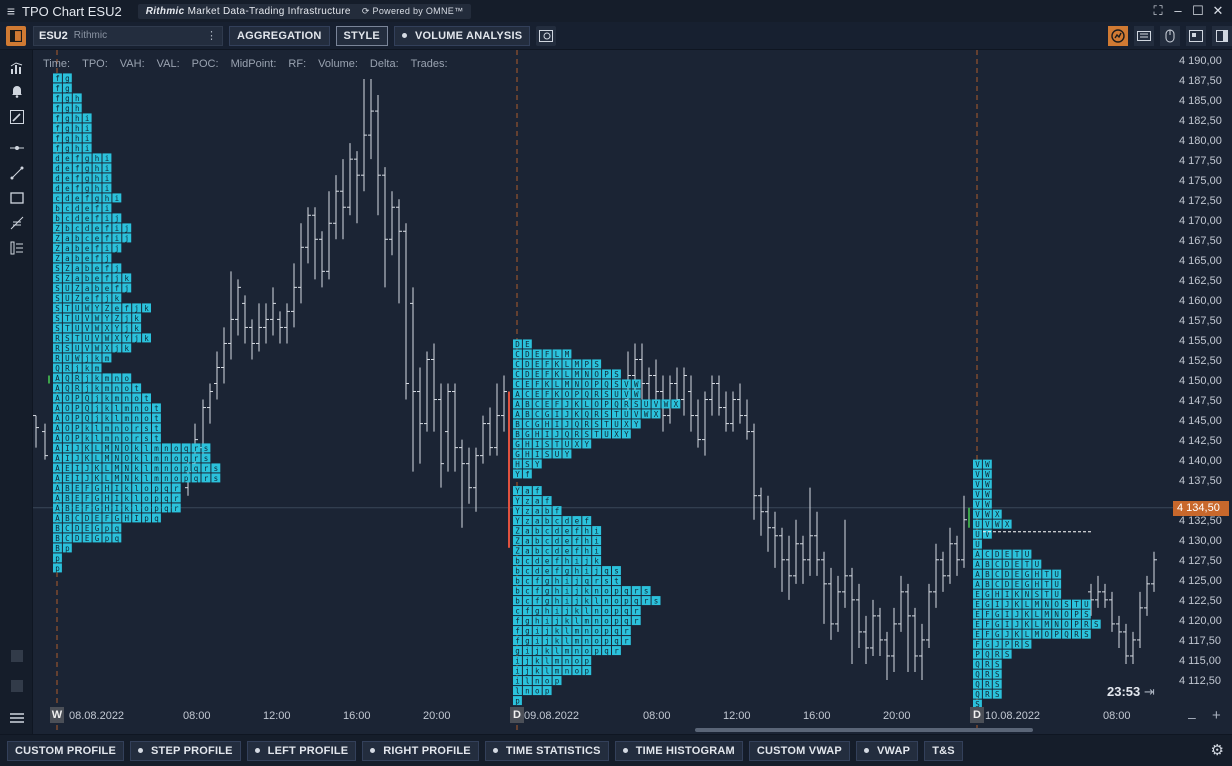 The width and height of the screenshot is (1232, 766). What do you see at coordinates (361, 35) in the screenshot?
I see `style-button: STYLE` at bounding box center [361, 35].